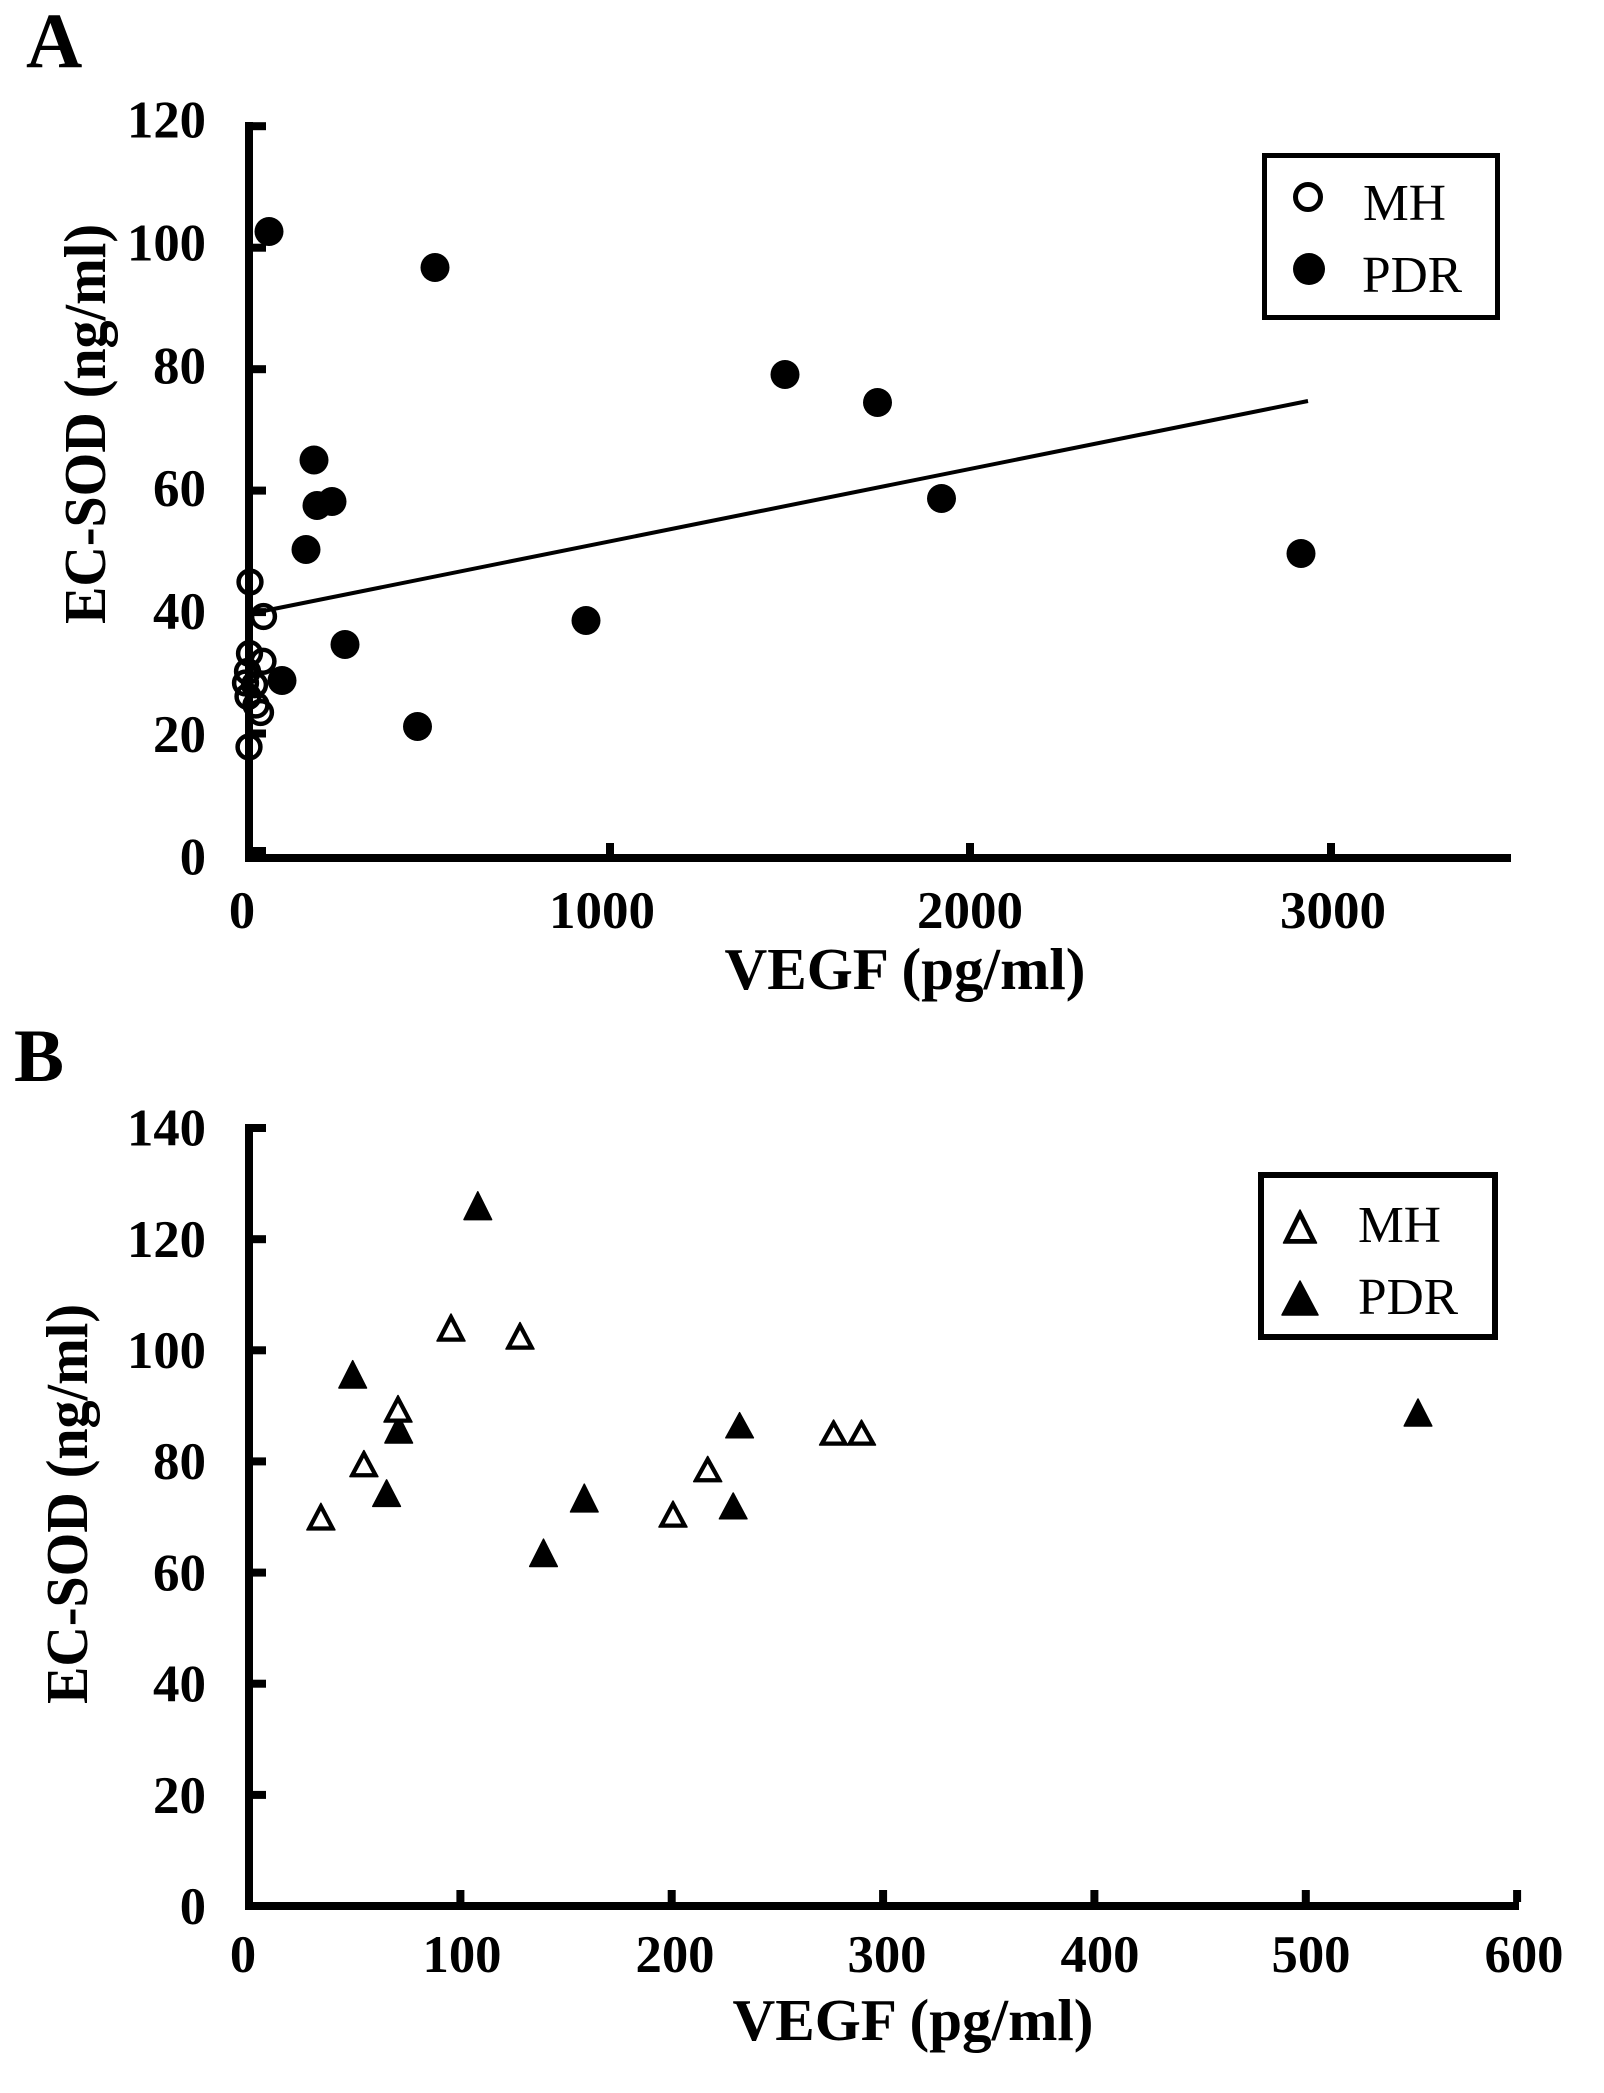  I want to click on svg-text: A, so click(54, 42).